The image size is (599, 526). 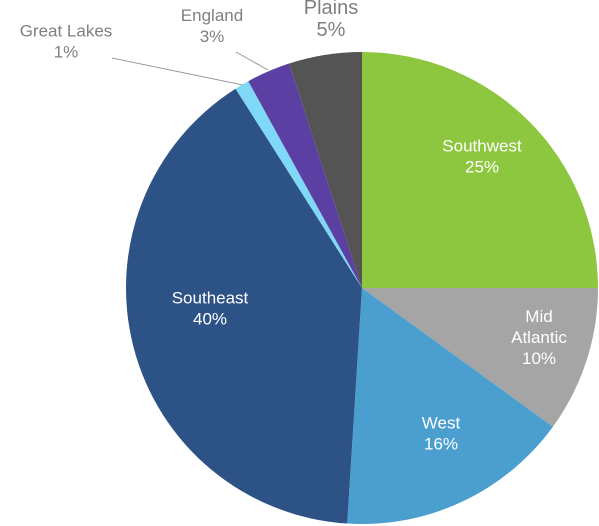 What do you see at coordinates (212, 36) in the screenshot?
I see `slice-percent-new-england: 3%` at bounding box center [212, 36].